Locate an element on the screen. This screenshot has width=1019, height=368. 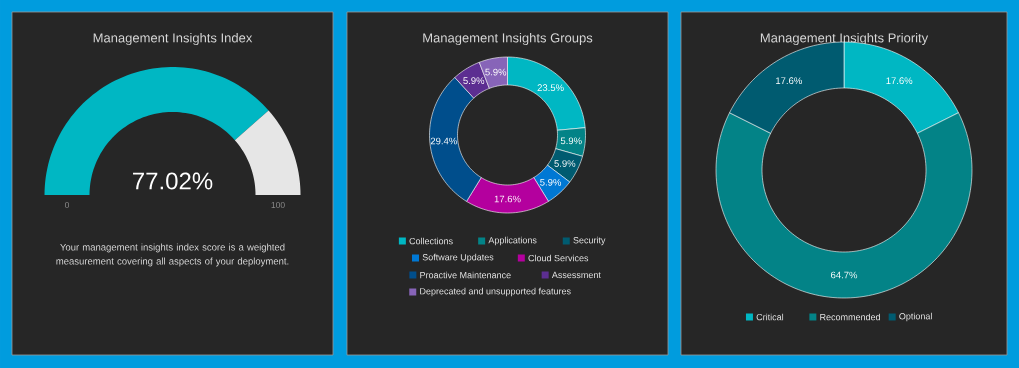
chart-title: Management Insights Index is located at coordinates (173, 39).